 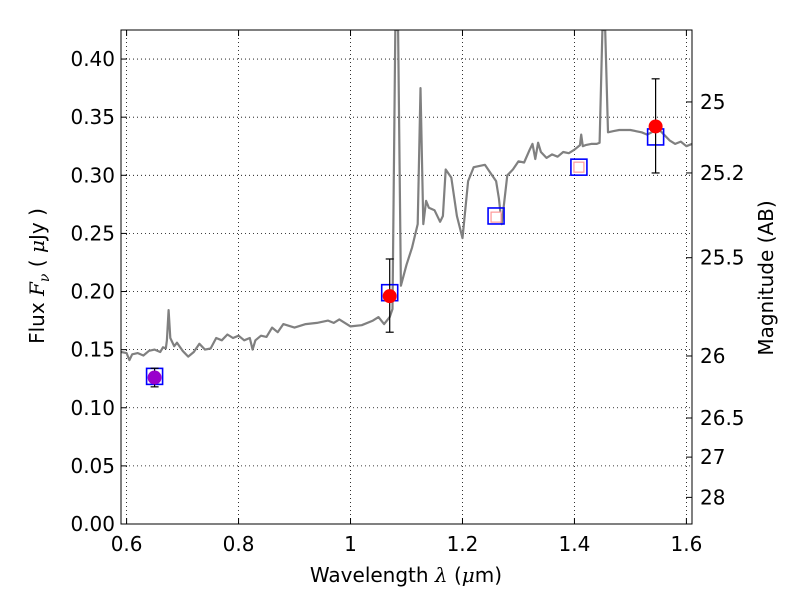 What do you see at coordinates (92, 117) in the screenshot?
I see `y-tick-label: 0.35` at bounding box center [92, 117].